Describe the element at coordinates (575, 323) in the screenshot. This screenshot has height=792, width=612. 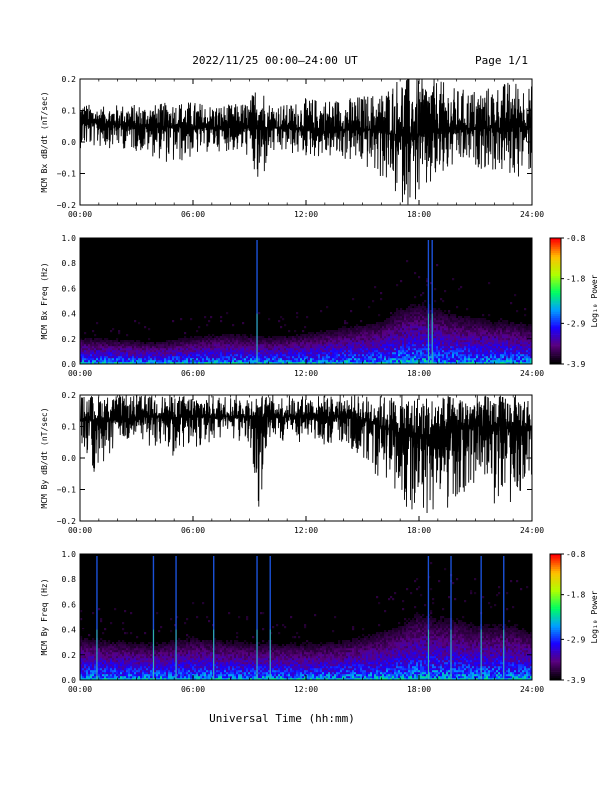
I see `colorbar-tick-label: -2.9` at that location.